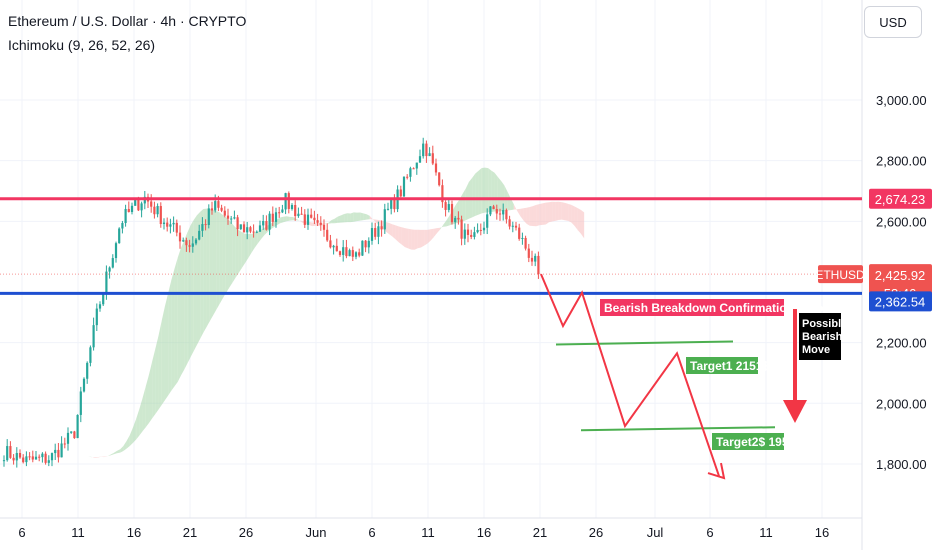  I want to click on support-price-tag, so click(900, 301).